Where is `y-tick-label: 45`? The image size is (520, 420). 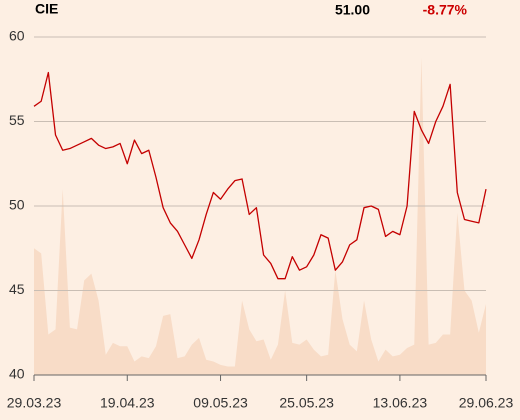
y-tick-label: 45 is located at coordinates (17, 289).